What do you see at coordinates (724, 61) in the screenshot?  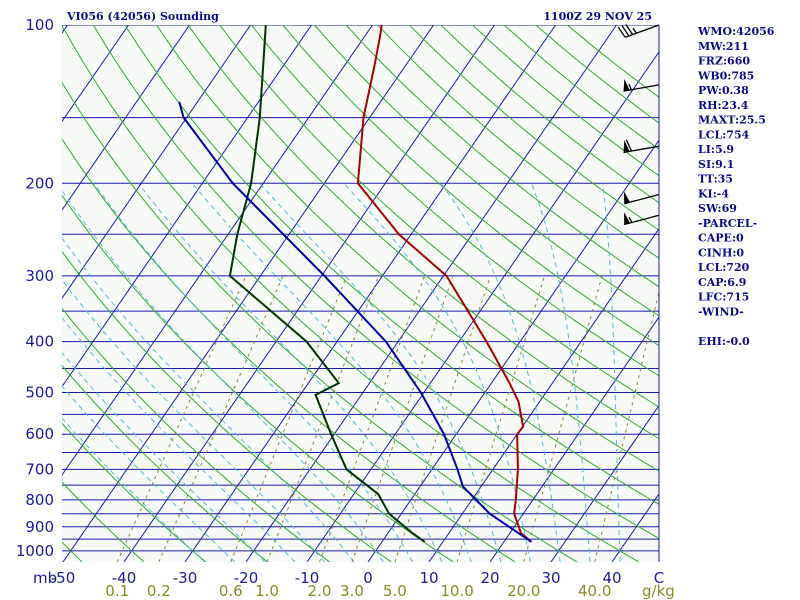 I see `stability-index-item: FRZ:660` at bounding box center [724, 61].